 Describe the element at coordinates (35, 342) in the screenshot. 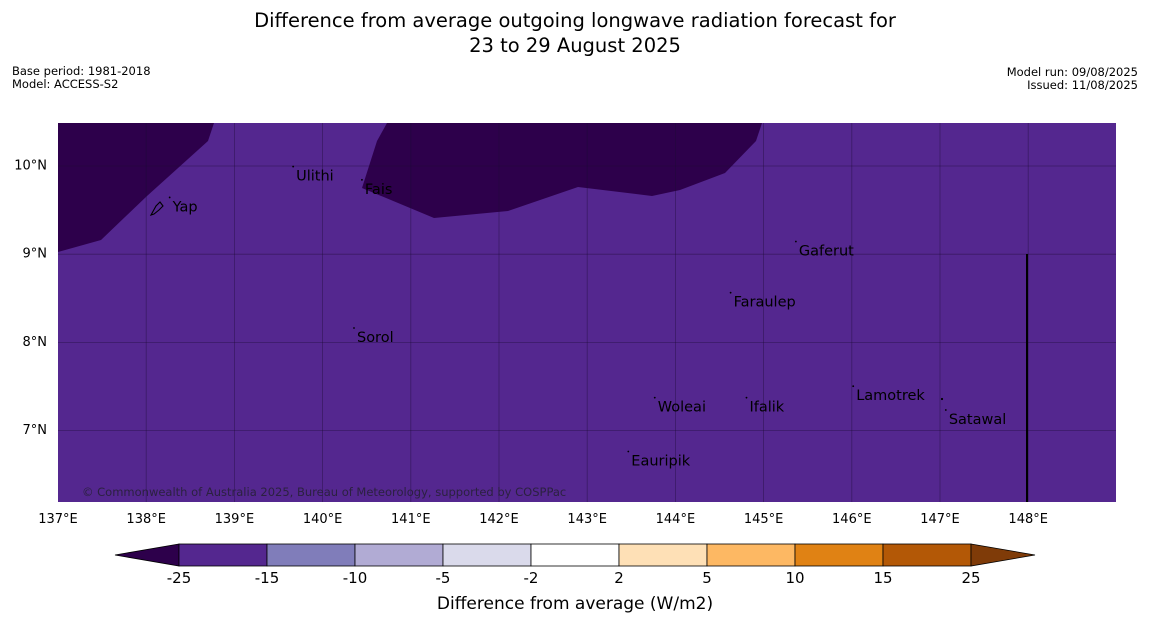

I see `lat-tick-label: 8°N` at that location.